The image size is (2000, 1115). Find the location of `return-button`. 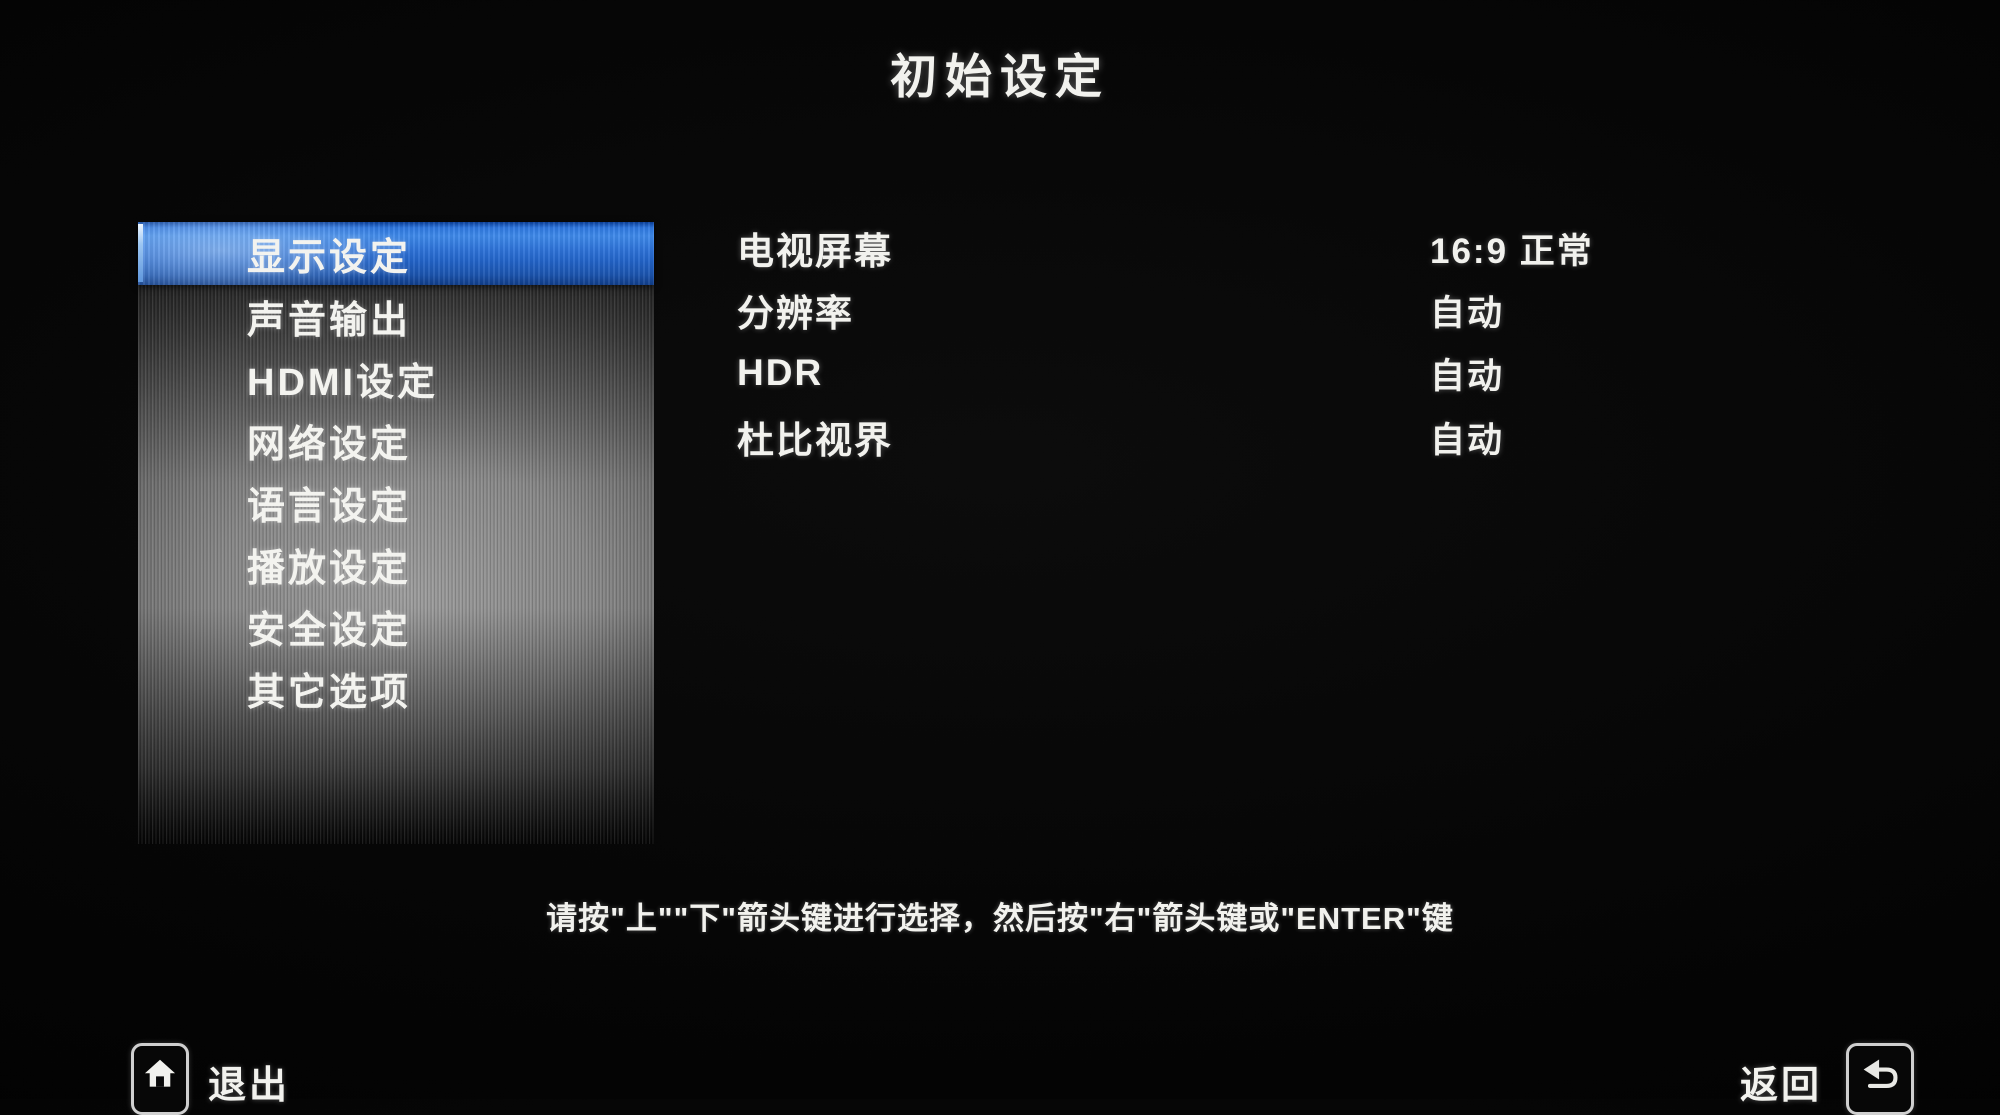

return-button is located at coordinates (1880, 1079).